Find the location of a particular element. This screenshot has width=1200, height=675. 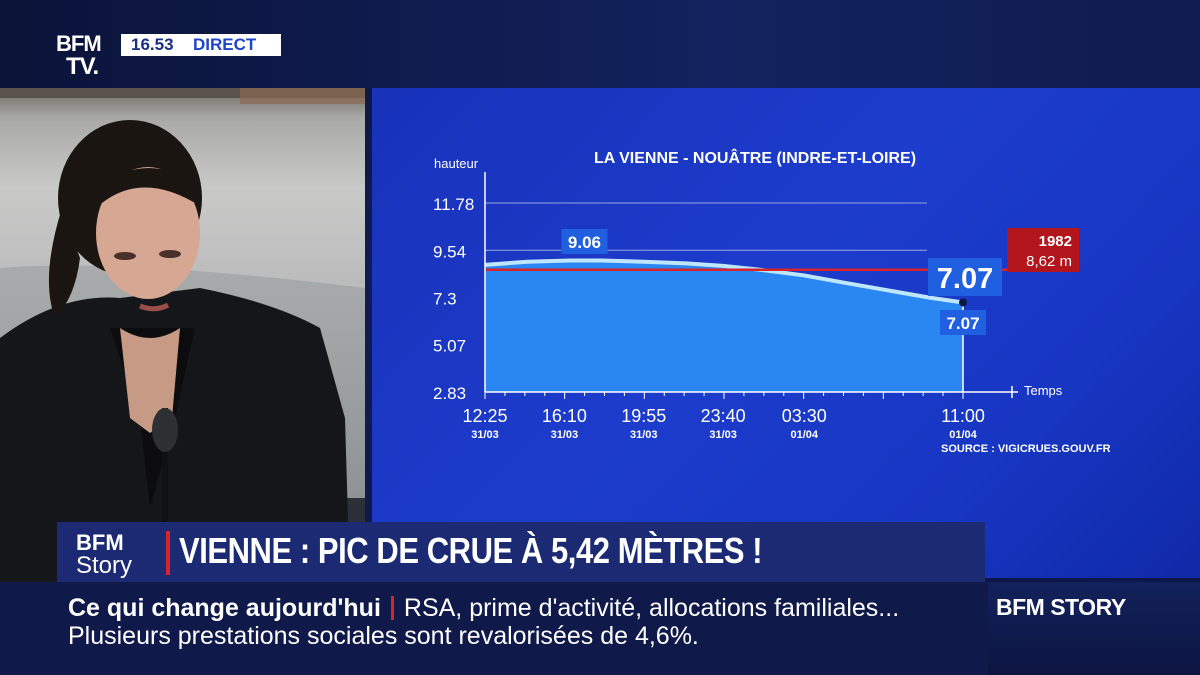

area-fill is located at coordinates (724, 326).